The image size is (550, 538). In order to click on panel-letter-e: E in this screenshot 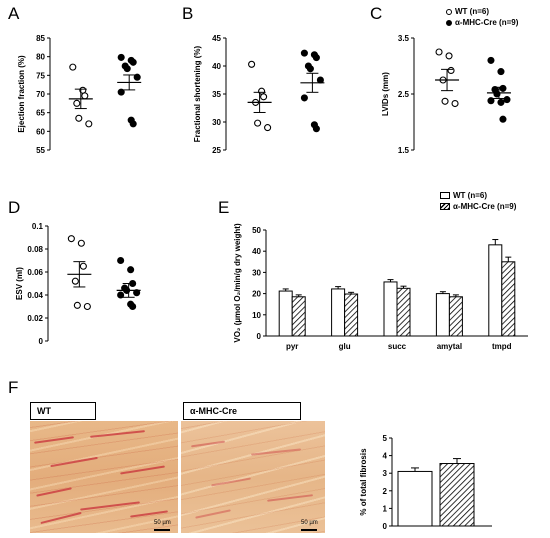, I will do `click(224, 207)`.